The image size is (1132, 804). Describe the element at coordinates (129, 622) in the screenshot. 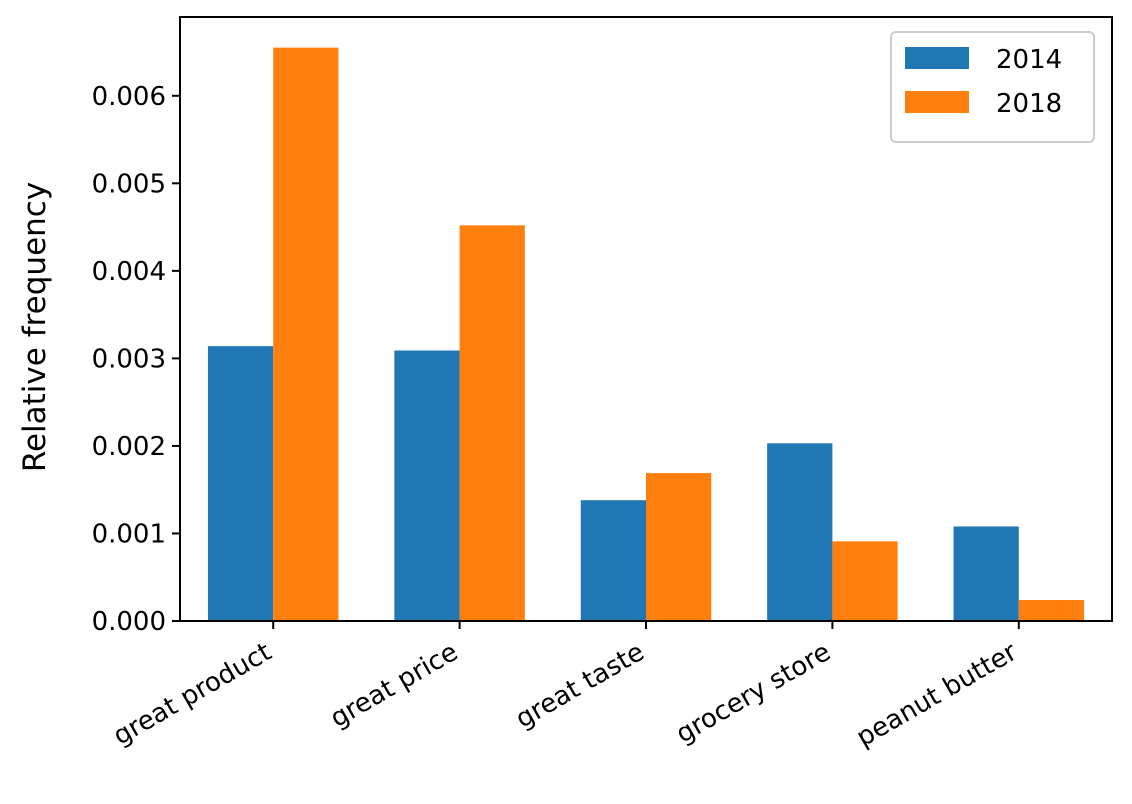

I see `y-tick-label: 0.000` at that location.